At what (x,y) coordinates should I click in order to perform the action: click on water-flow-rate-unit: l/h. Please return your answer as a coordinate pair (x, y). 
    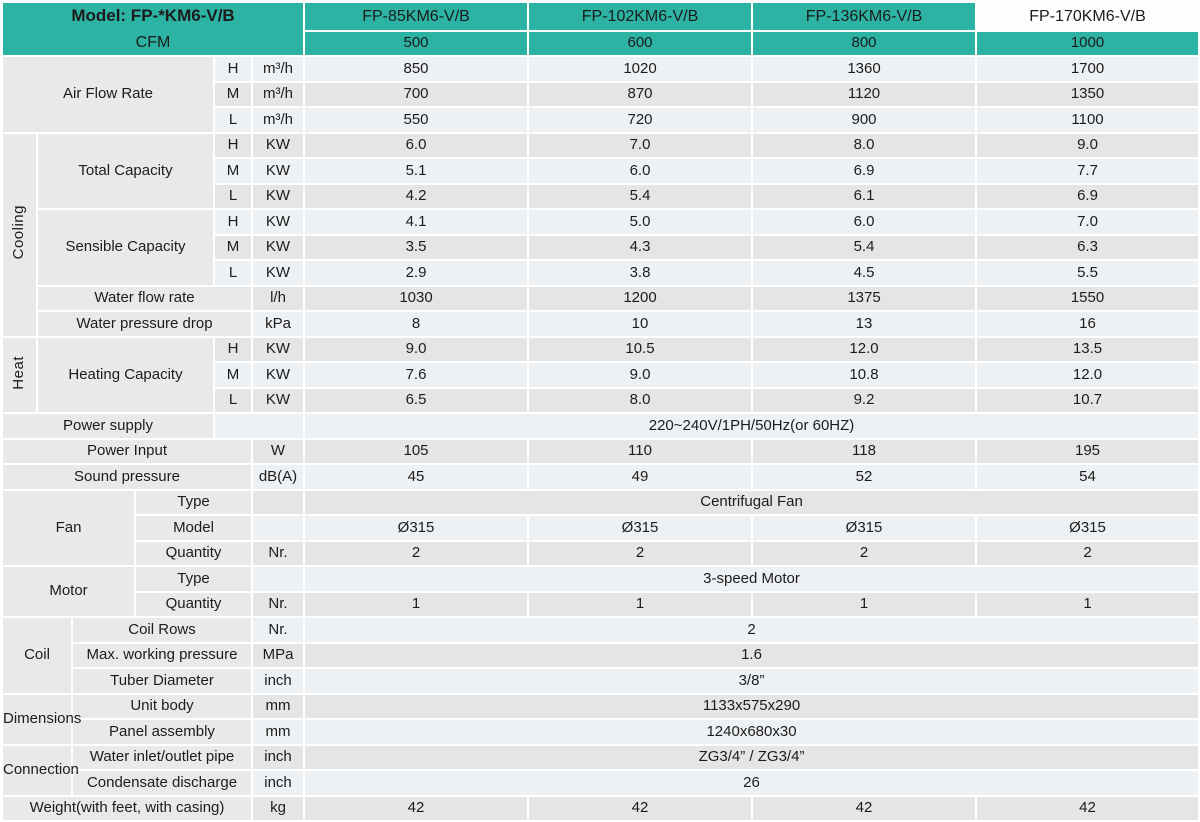
    Looking at the image, I should click on (278, 298).